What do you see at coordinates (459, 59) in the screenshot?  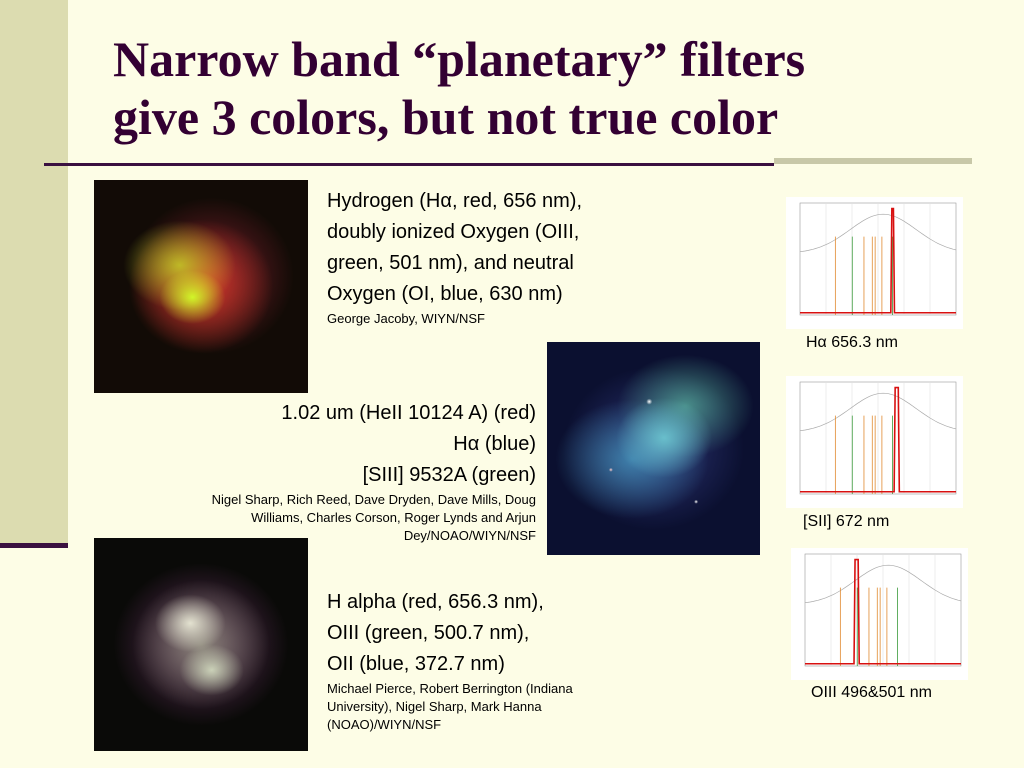 I see `slide-title-line-1: Narrow band “planetary” filters` at bounding box center [459, 59].